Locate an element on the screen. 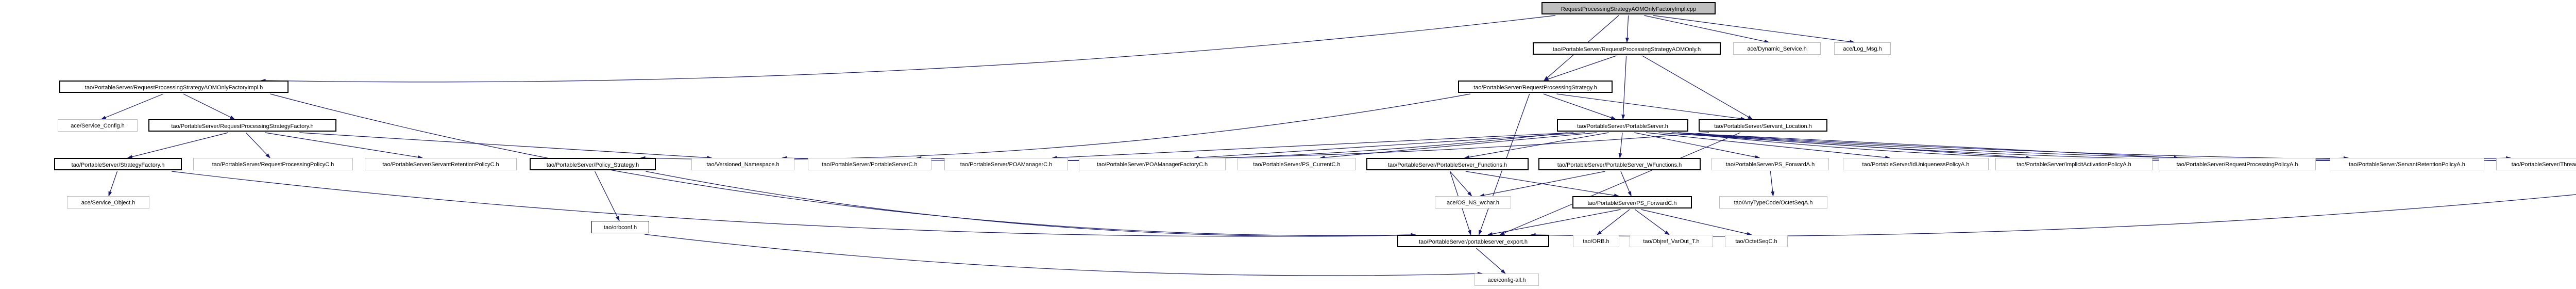 The width and height of the screenshot is (2576, 289). include-edge-aomonly-to-portableserver_h is located at coordinates (1624, 87).